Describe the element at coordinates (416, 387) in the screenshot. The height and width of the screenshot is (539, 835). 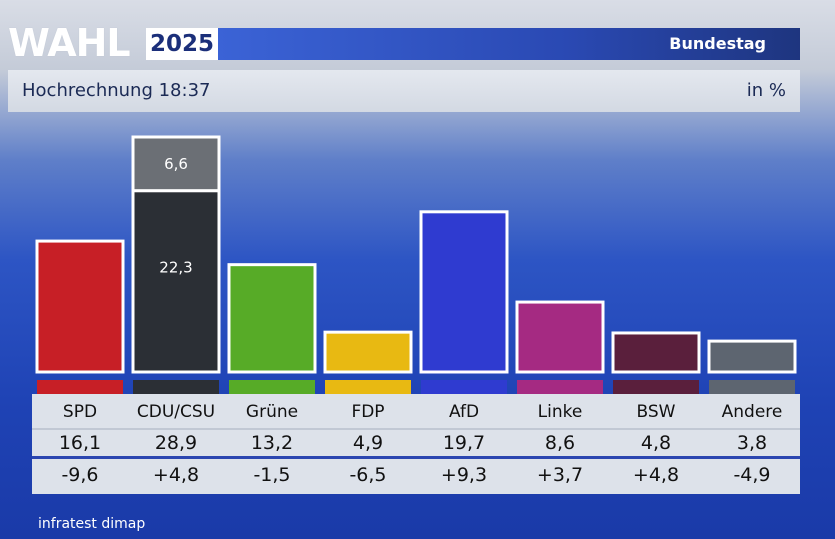
I see `party-color-strip` at that location.